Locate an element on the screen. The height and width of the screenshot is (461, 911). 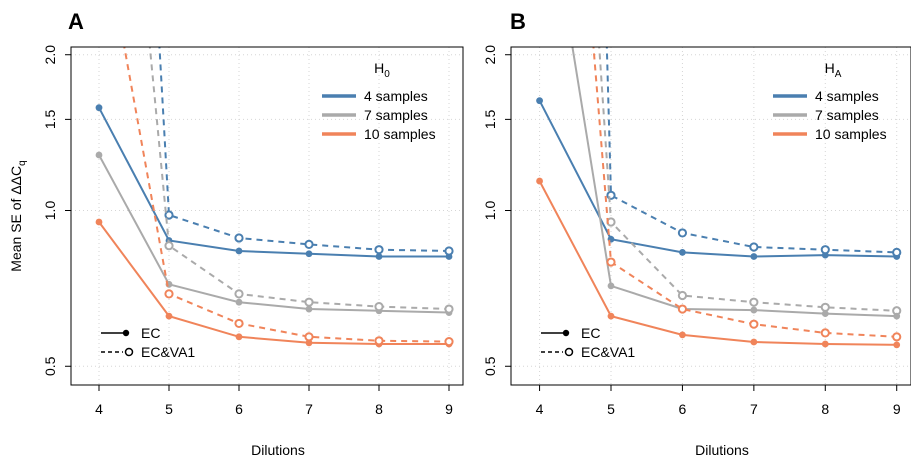
panel-label: B is located at coordinates (518, 21).